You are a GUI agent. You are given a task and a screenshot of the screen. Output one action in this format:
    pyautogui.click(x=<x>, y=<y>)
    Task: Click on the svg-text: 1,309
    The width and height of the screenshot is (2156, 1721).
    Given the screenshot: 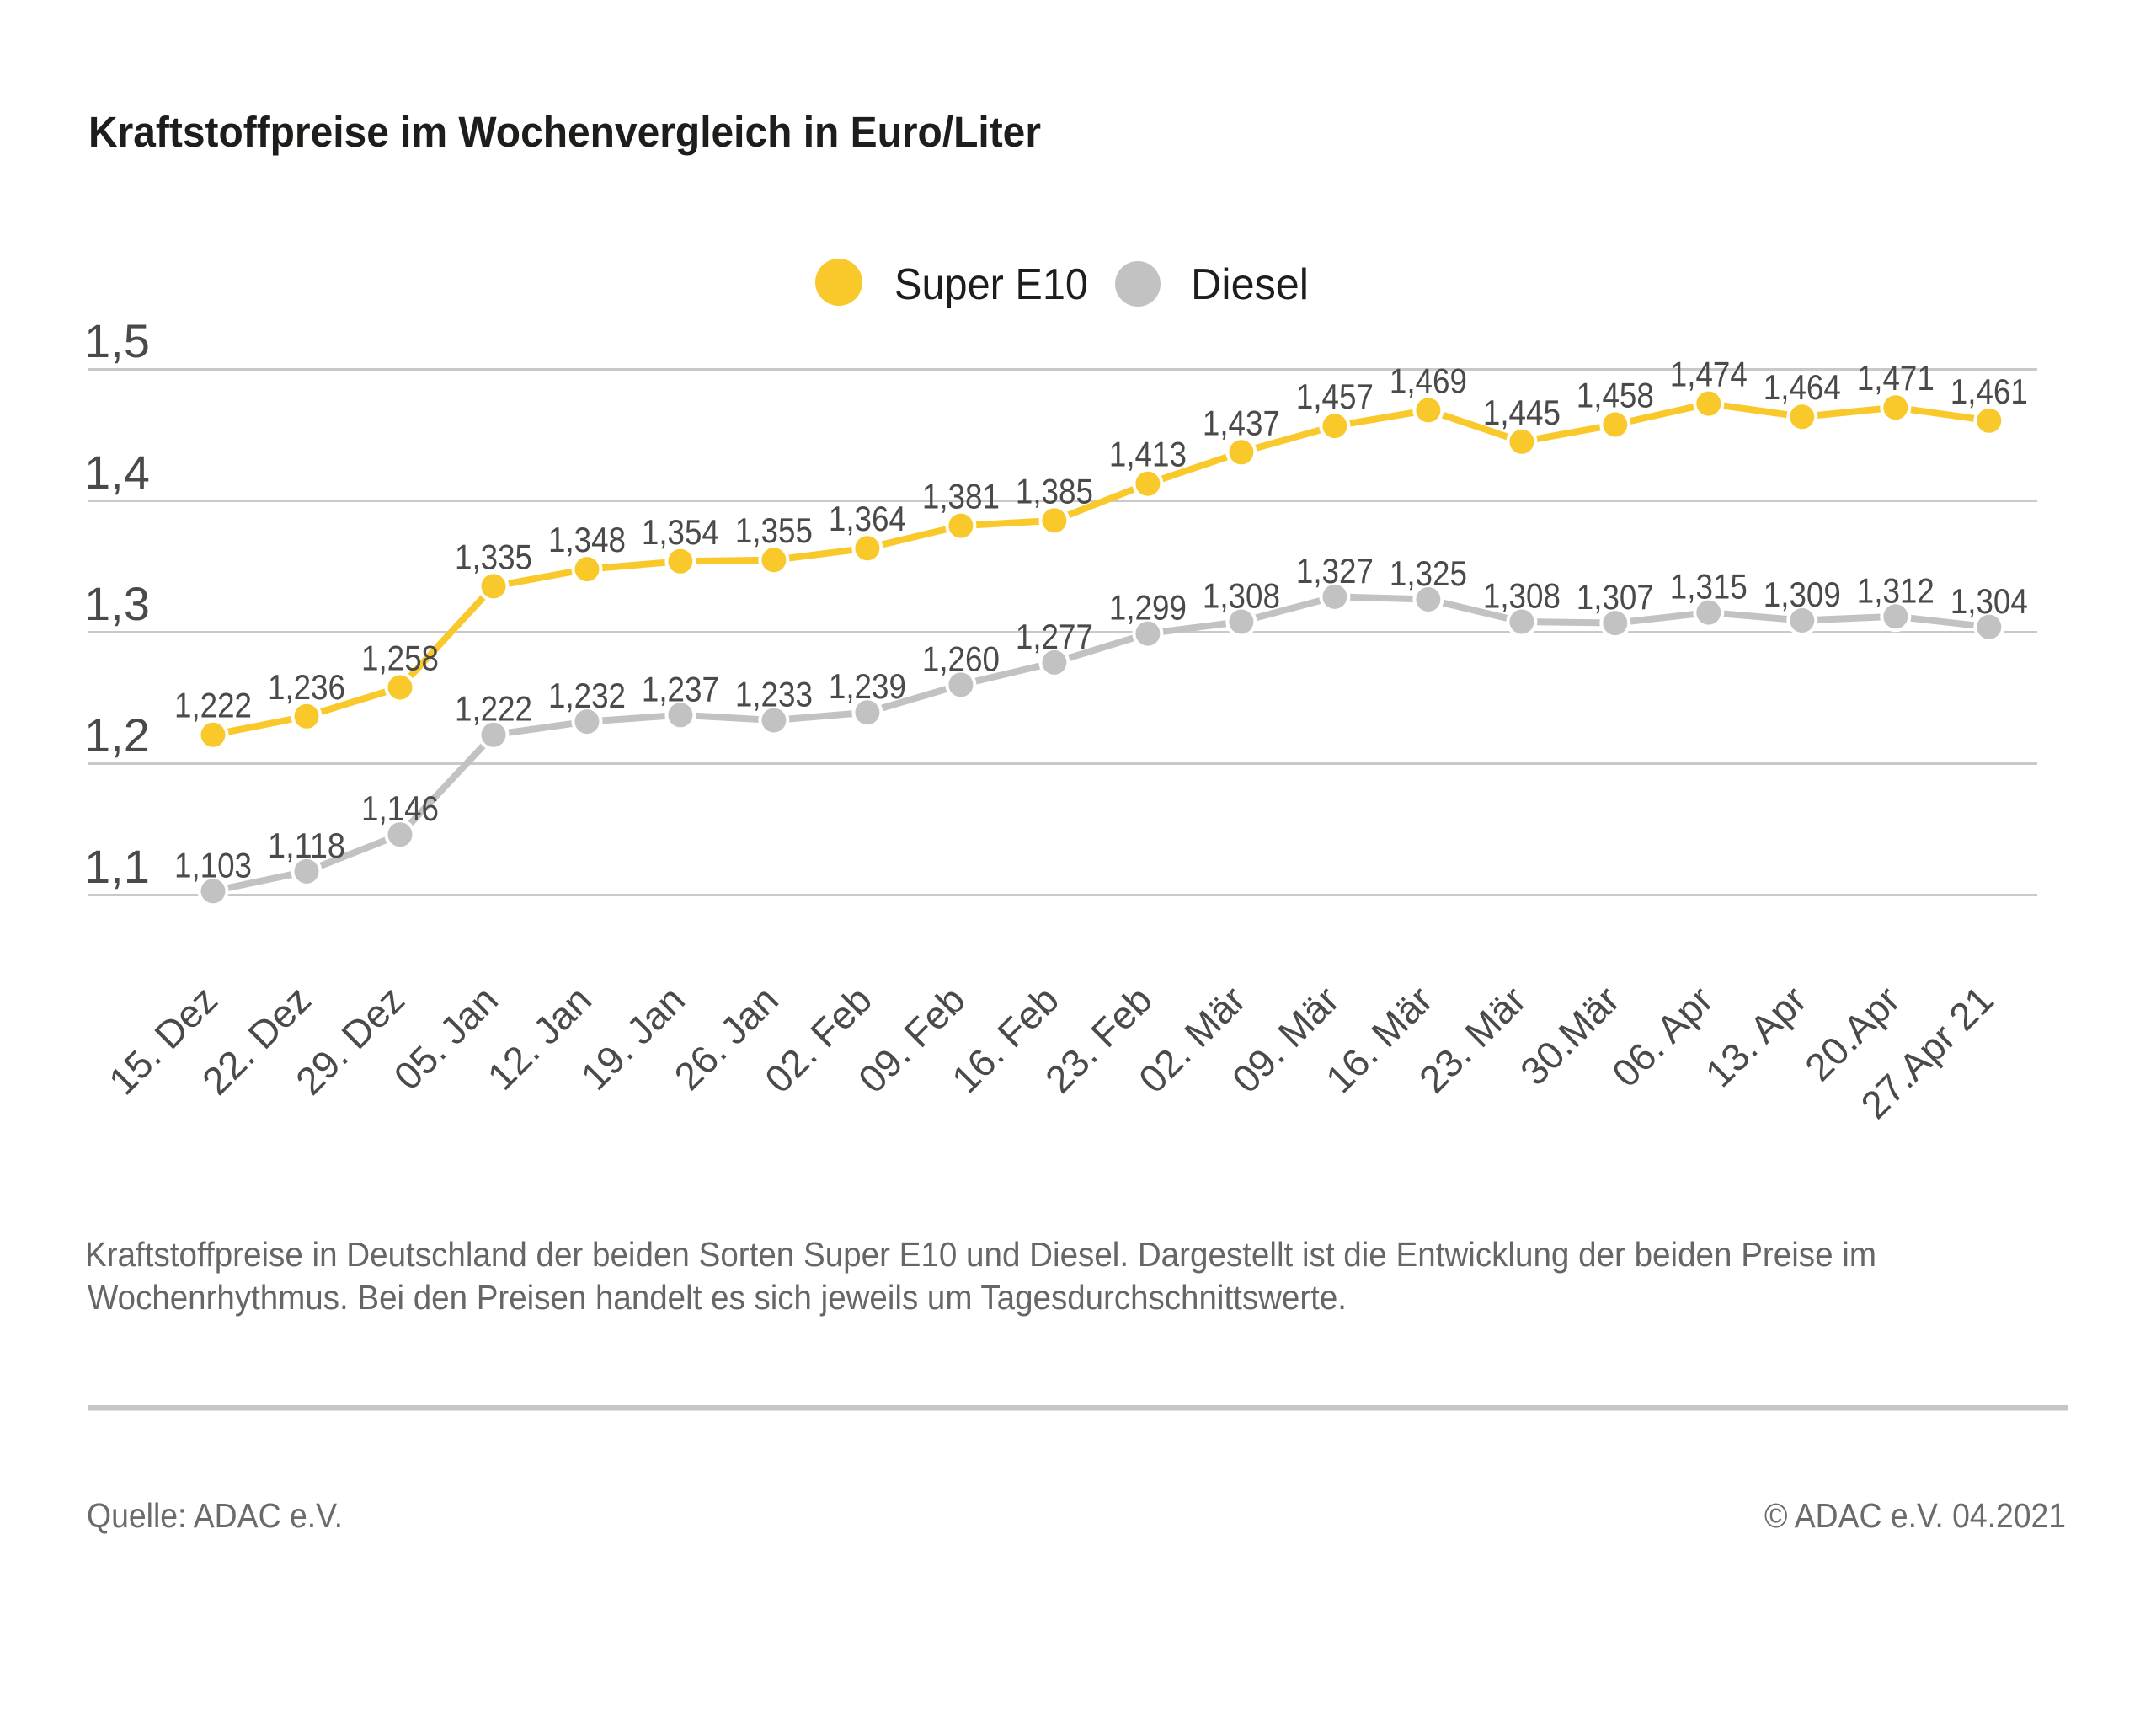 What is the action you would take?
    pyautogui.click(x=1802, y=594)
    